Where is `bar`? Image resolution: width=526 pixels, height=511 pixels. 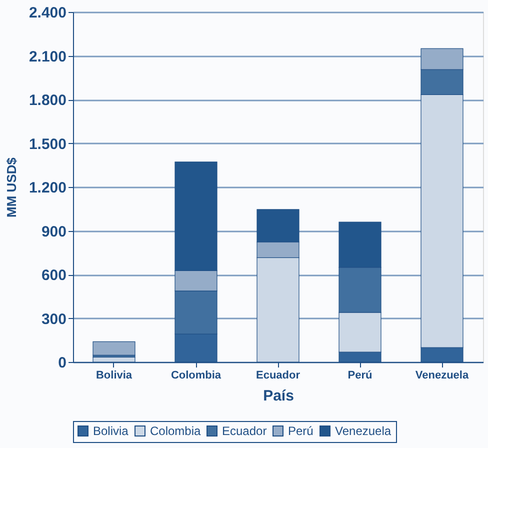 bar is located at coordinates (114, 348).